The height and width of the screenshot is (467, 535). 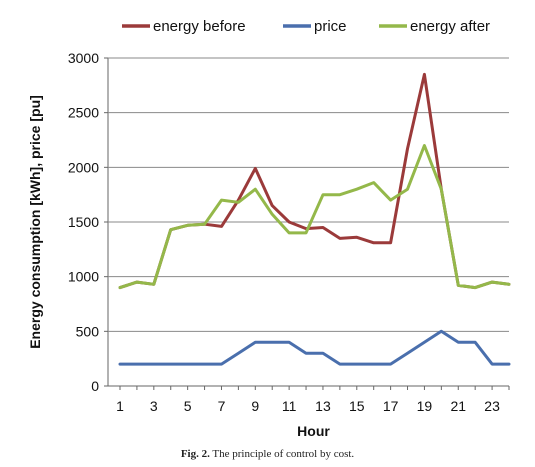 What do you see at coordinates (255, 406) in the screenshot?
I see `x-tick-label: 9` at bounding box center [255, 406].